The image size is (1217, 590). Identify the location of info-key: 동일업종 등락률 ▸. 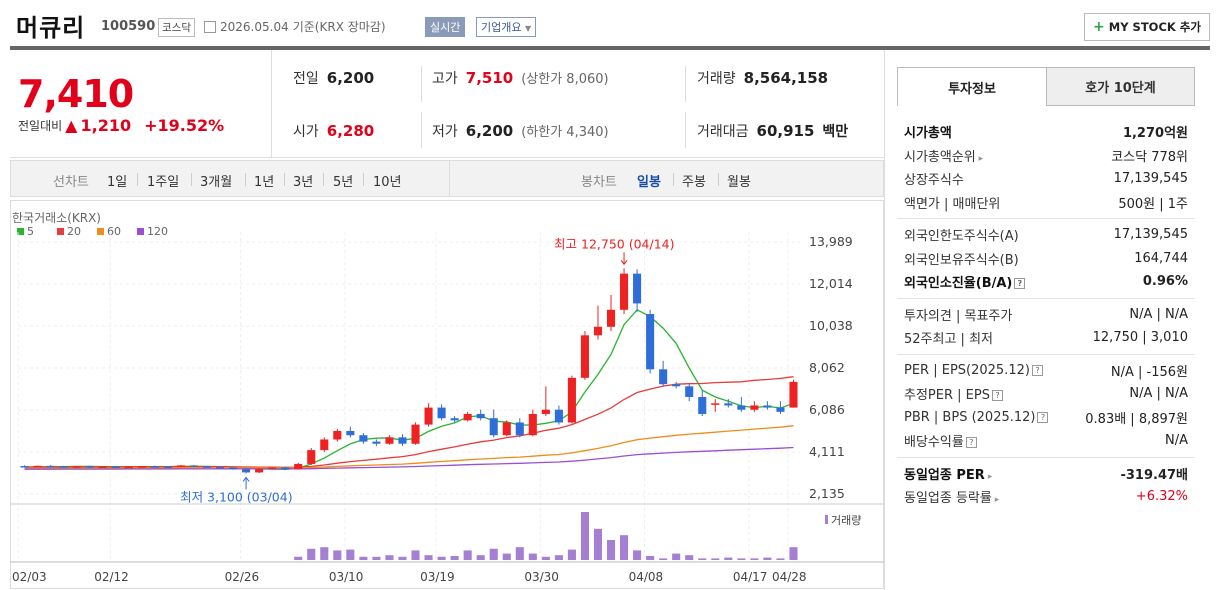
(952, 499).